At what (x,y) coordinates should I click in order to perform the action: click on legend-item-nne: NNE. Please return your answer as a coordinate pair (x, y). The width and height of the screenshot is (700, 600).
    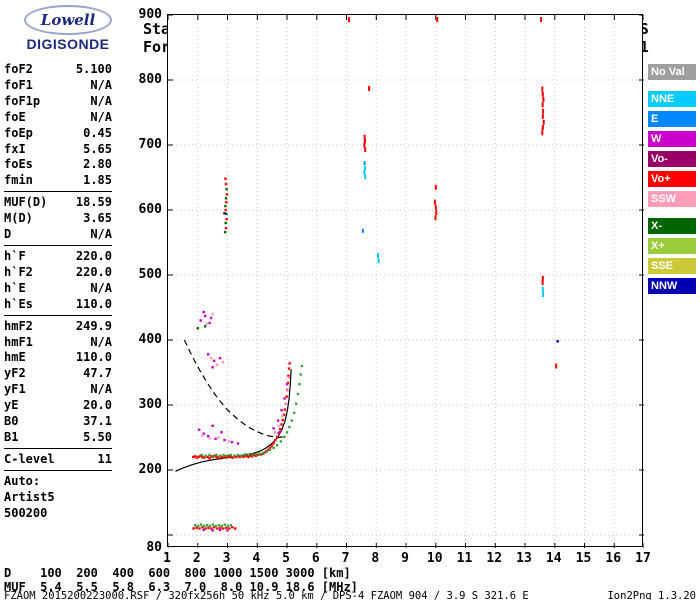
    Looking at the image, I should click on (672, 99).